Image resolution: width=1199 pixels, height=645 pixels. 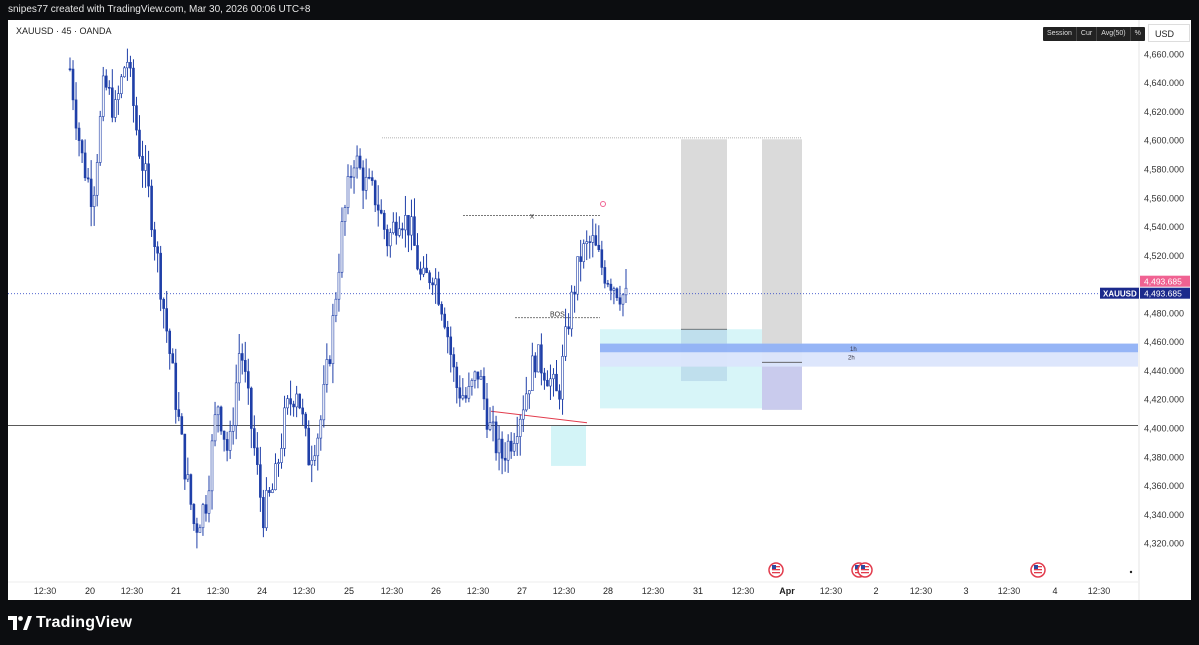 I want to click on price-tick-label: 4,340.000, so click(x=1164, y=515).